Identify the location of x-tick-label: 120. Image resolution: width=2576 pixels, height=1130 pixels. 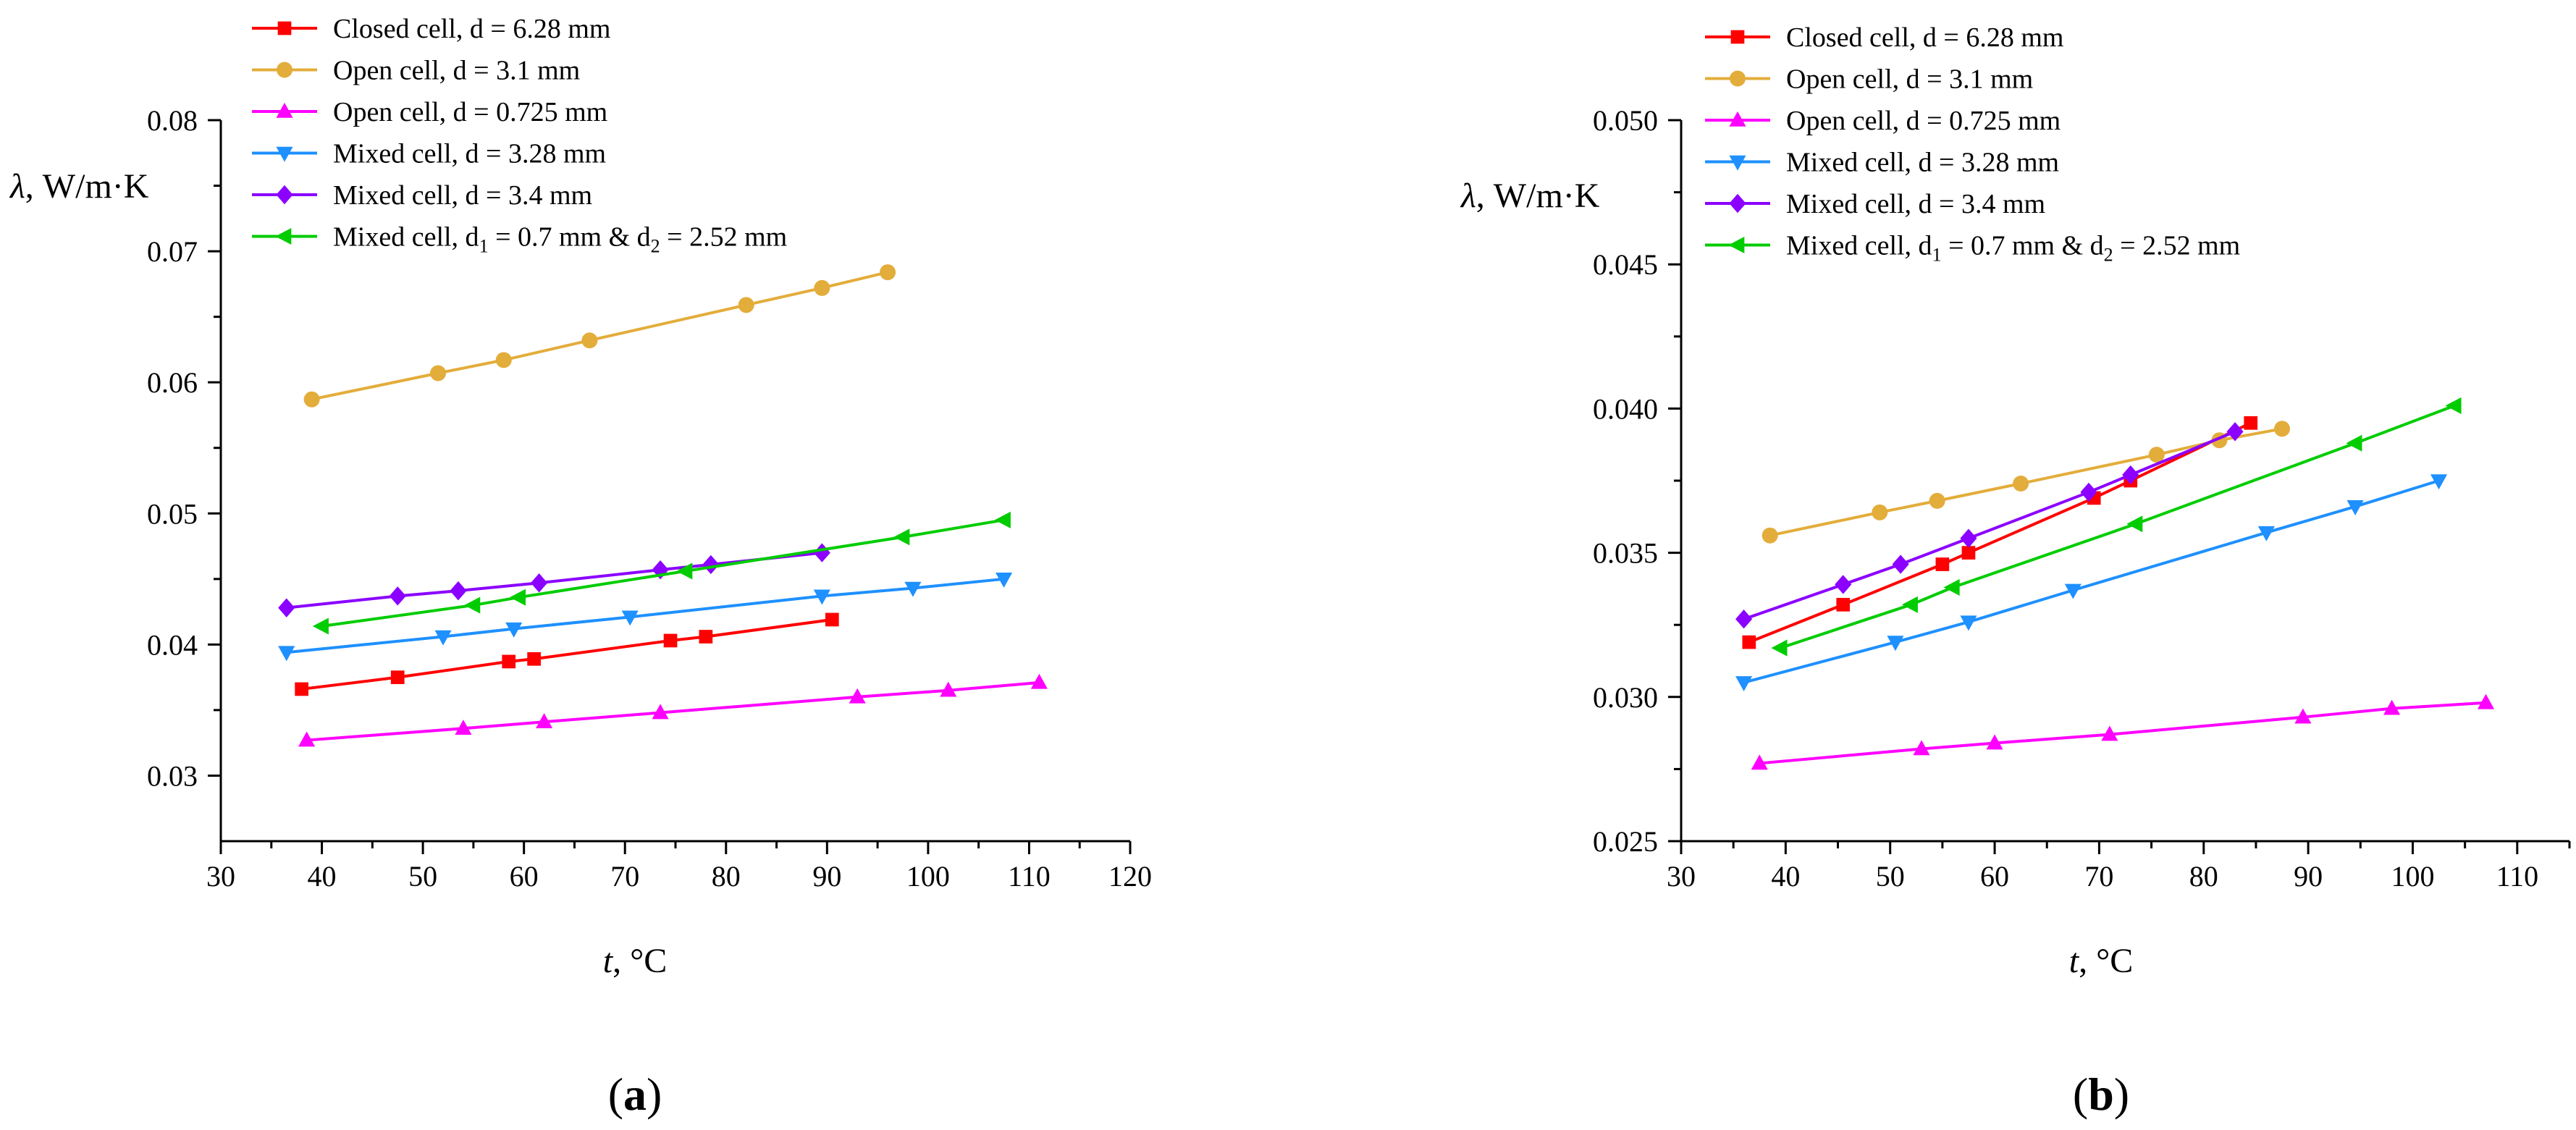
(1130, 876).